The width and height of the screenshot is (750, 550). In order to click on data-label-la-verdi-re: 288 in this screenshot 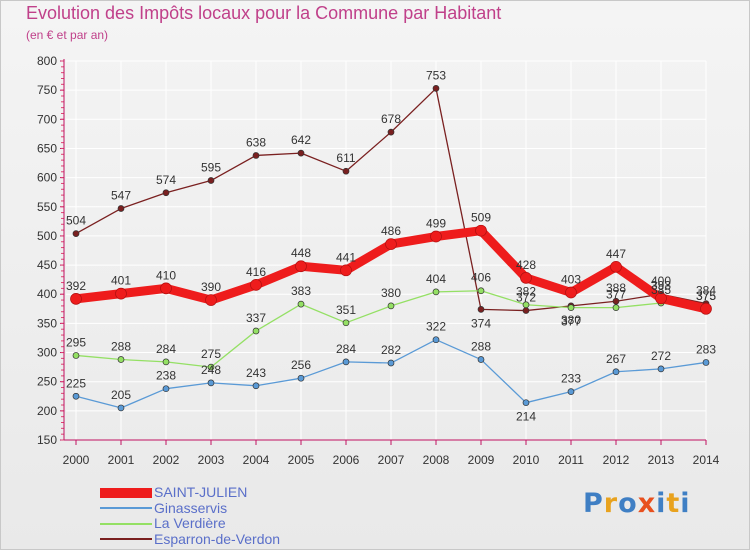, I will do `click(121, 347)`.